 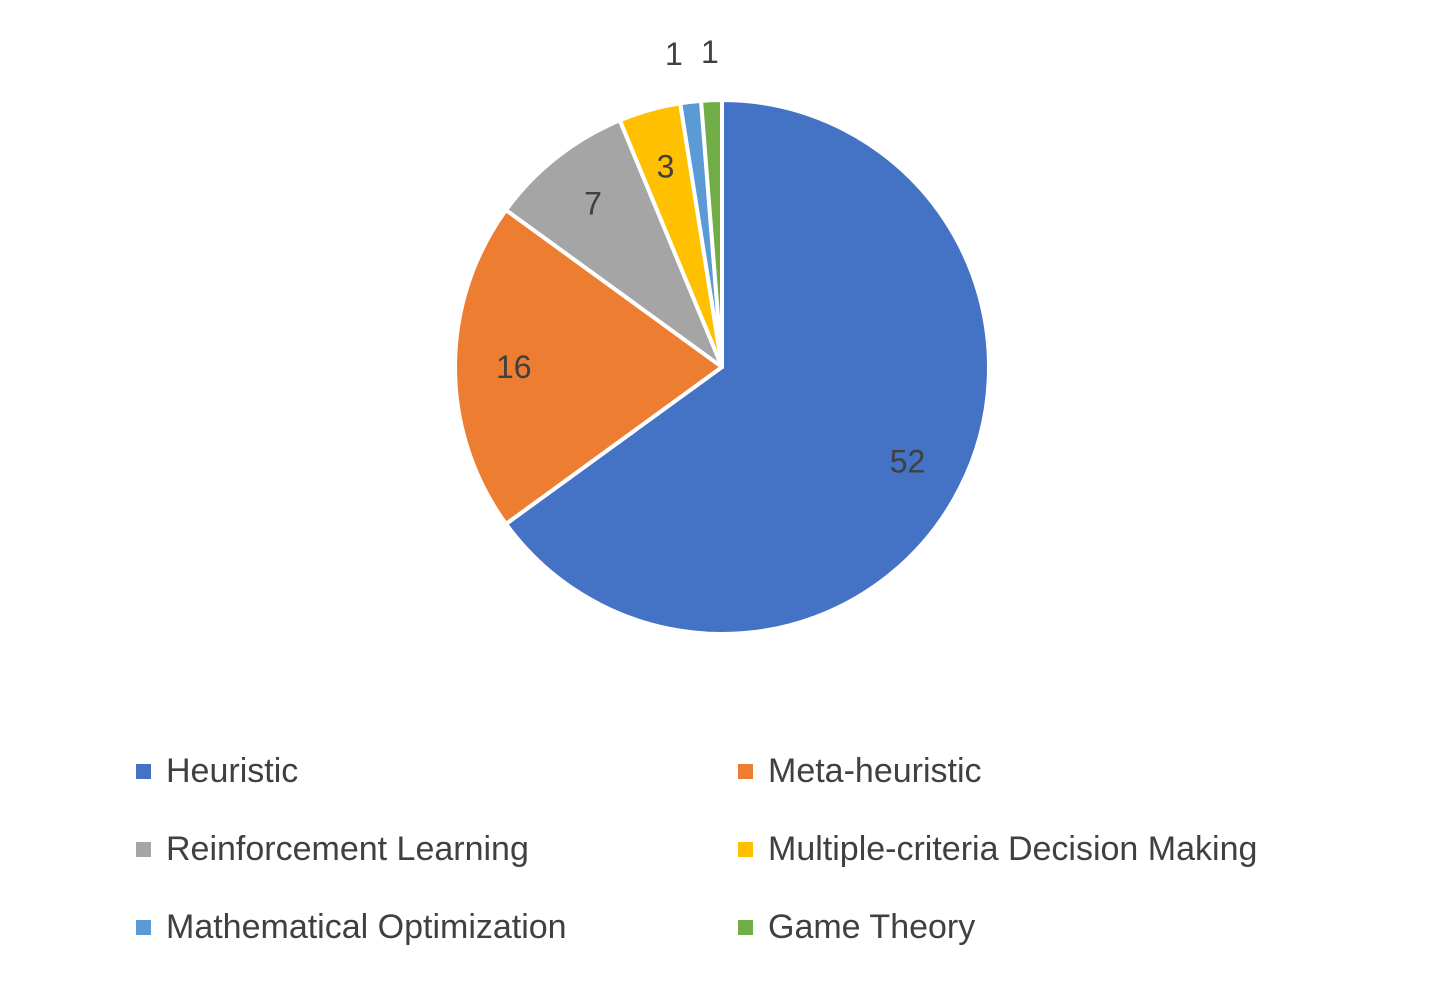 I want to click on legend-item-multiple-criteria-decision-making: Multiple-criteria Decision Making, so click(x=1048, y=849).